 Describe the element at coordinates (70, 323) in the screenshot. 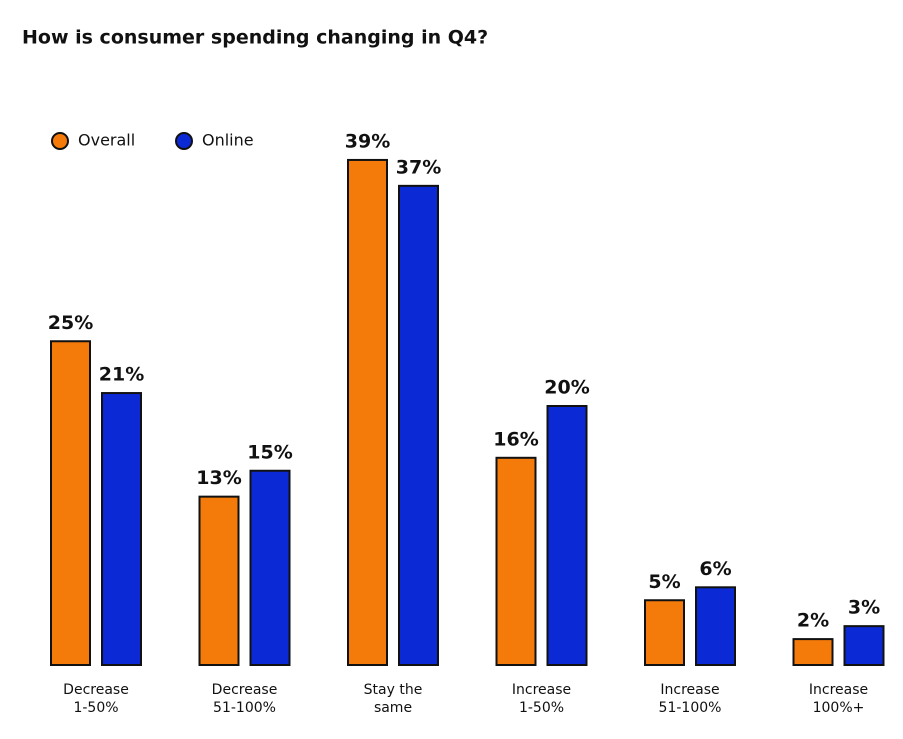

I see `value-label: 25%` at that location.